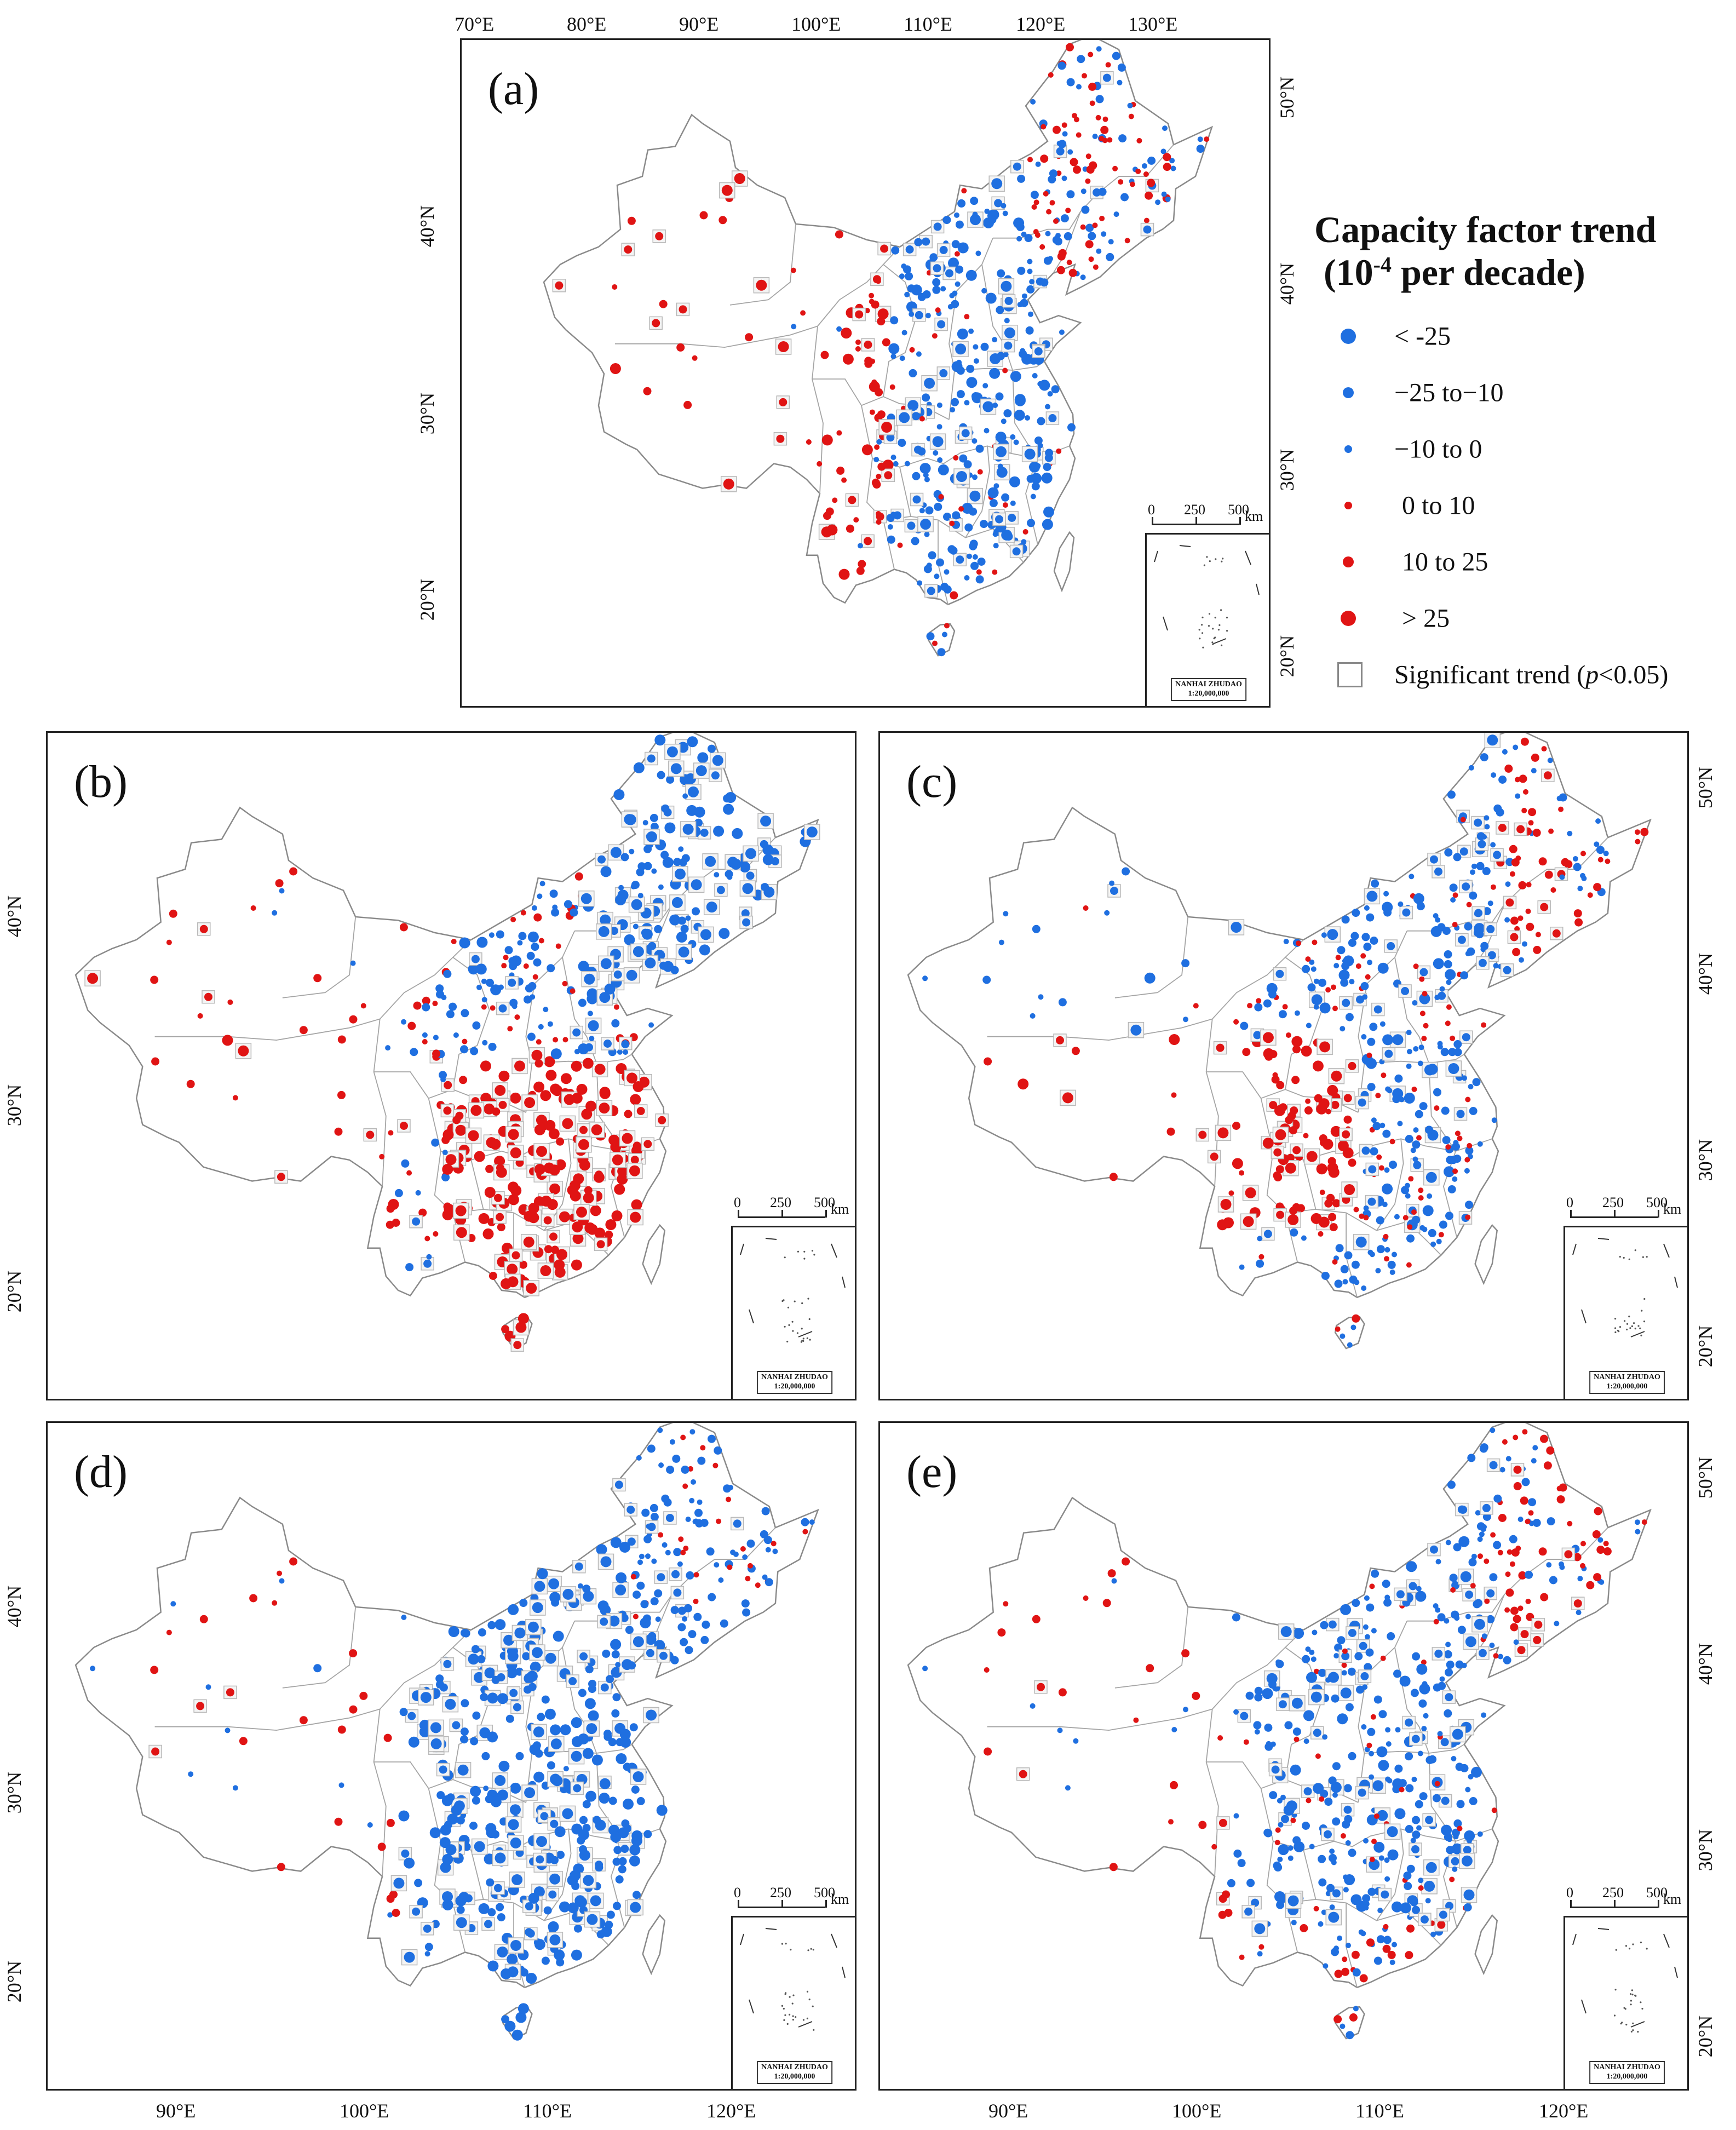  What do you see at coordinates (928, 24) in the screenshot?
I see `lon-tick-label: 110°E` at bounding box center [928, 24].